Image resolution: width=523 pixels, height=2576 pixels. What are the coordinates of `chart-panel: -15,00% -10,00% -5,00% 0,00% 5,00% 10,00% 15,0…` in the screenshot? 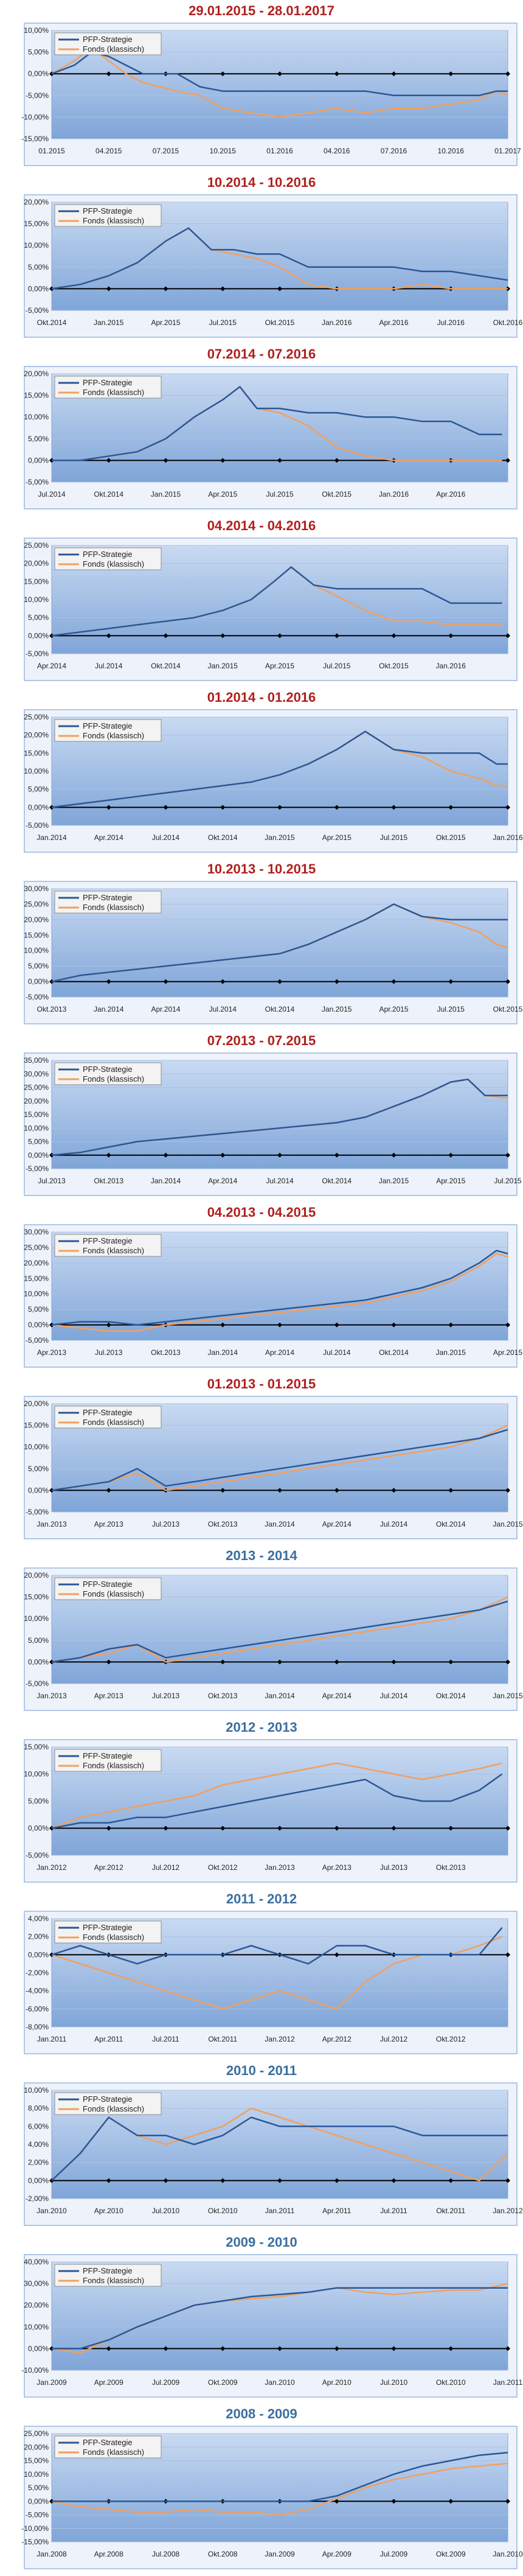 It's located at (261, 2489).